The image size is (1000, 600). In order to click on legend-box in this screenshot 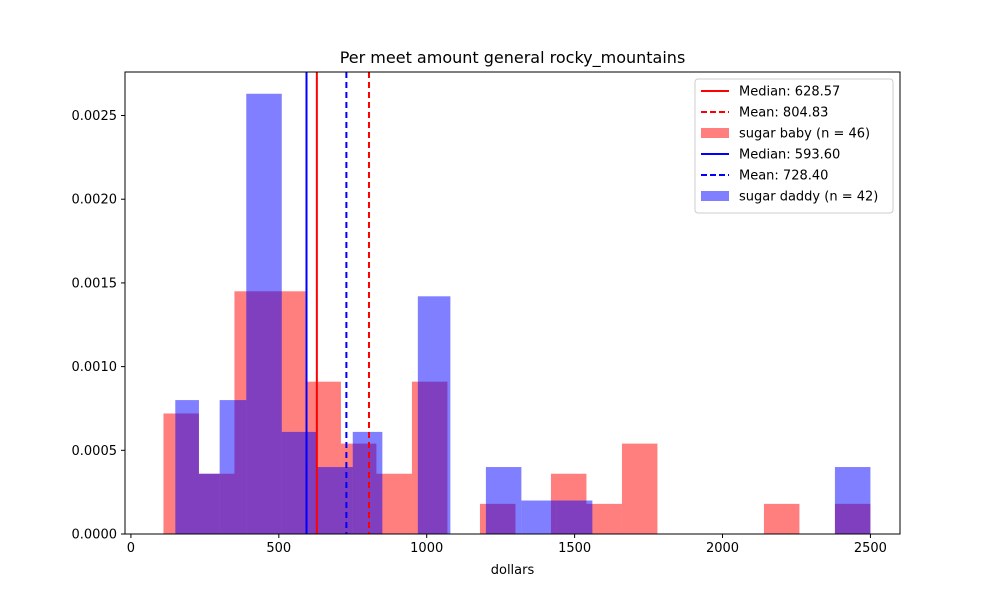, I will do `click(794, 146)`.